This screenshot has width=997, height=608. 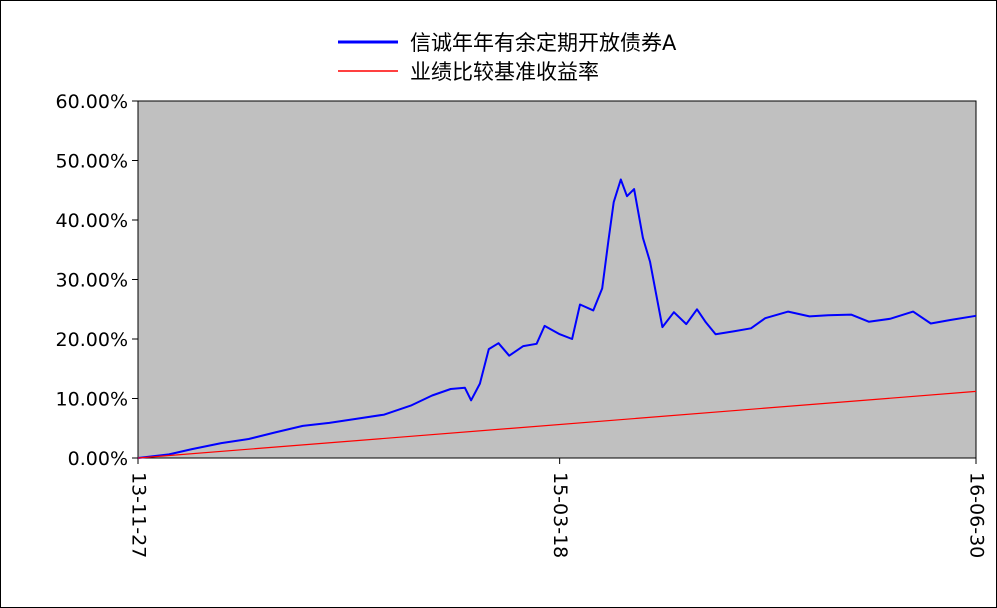 I want to click on y-tick-label: 30.00%, so click(x=92, y=281).